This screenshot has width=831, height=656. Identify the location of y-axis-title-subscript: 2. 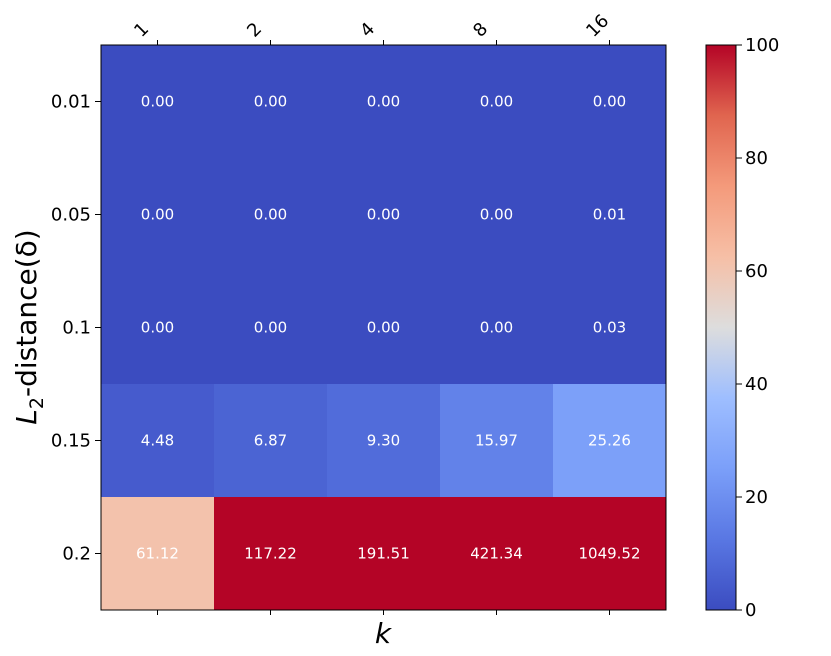
(37, 403).